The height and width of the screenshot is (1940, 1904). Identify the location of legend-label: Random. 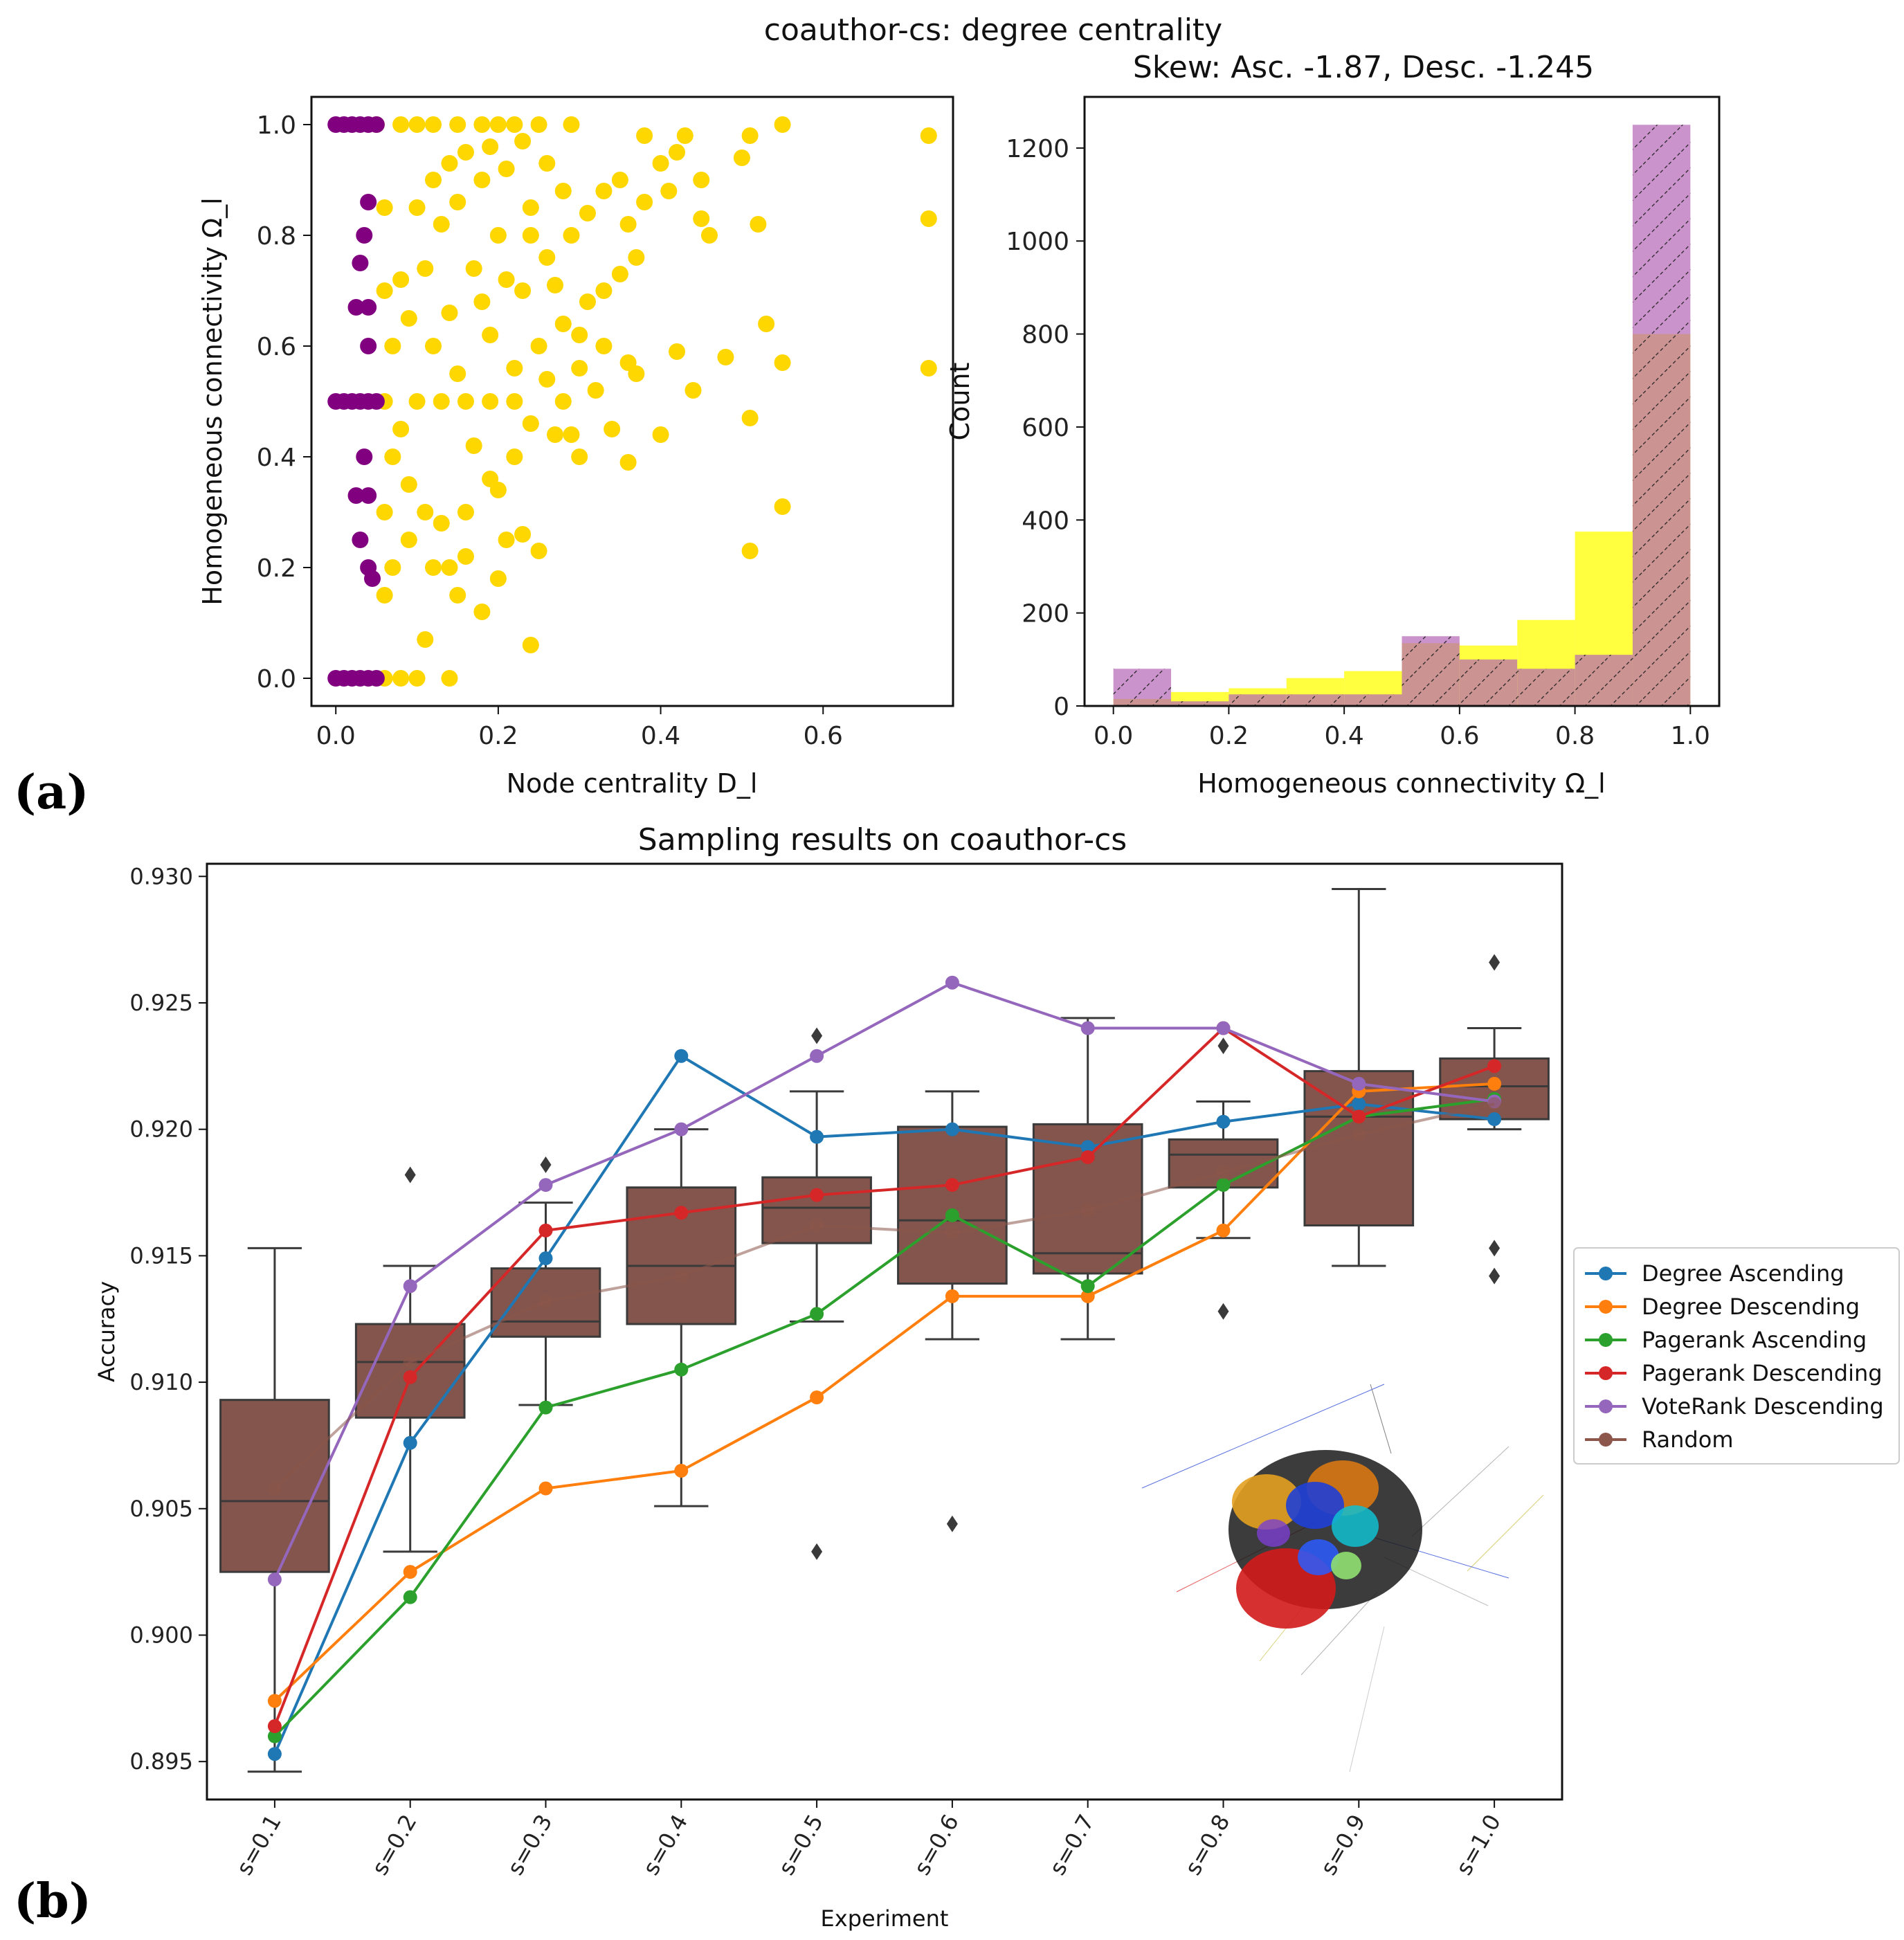
(1687, 1439).